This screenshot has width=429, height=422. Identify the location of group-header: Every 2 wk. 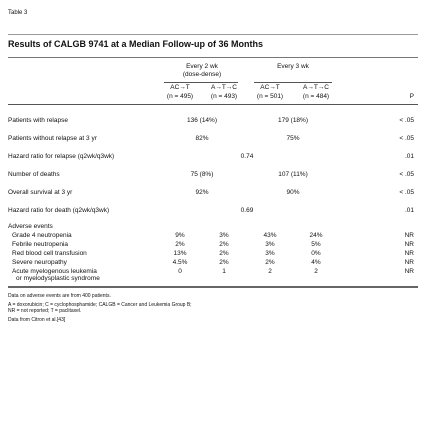
(202, 66).